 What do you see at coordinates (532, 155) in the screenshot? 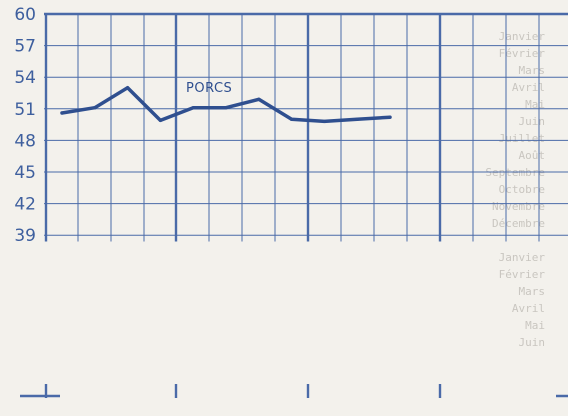
I see `ghost-text: Août` at bounding box center [532, 155].